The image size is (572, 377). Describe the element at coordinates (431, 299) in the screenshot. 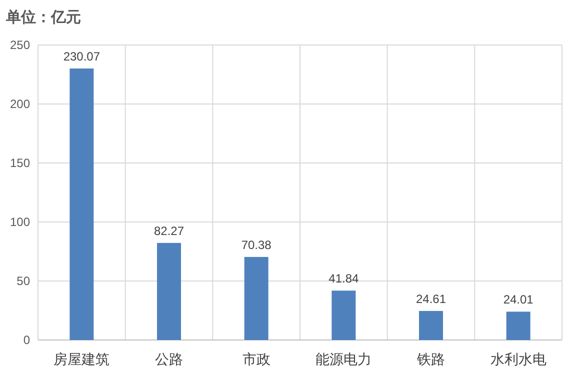

I see `data-label: 24.61` at that location.